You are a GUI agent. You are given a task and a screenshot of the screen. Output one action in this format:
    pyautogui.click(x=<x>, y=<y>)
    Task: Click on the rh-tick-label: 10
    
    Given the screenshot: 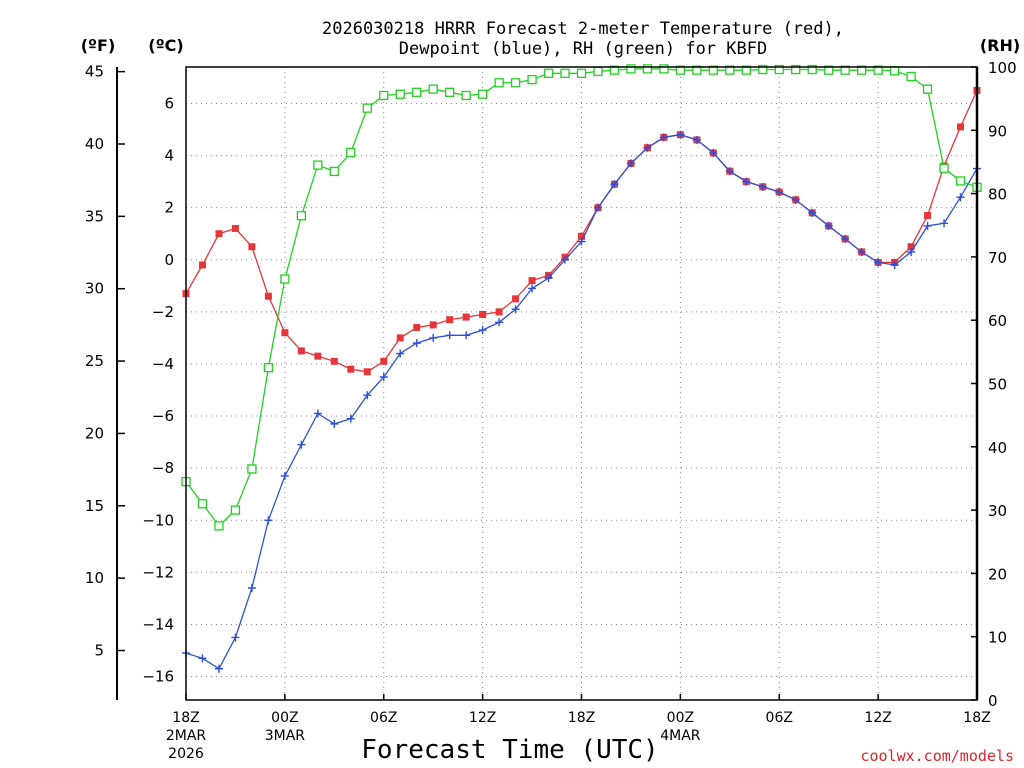 What is the action you would take?
    pyautogui.click(x=997, y=638)
    